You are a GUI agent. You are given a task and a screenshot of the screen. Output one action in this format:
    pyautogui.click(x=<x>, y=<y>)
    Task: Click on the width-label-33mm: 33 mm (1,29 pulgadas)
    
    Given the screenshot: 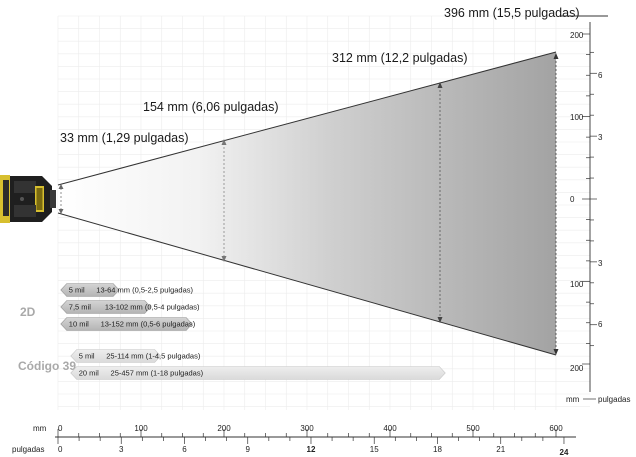 What is the action you would take?
    pyautogui.click(x=124, y=138)
    